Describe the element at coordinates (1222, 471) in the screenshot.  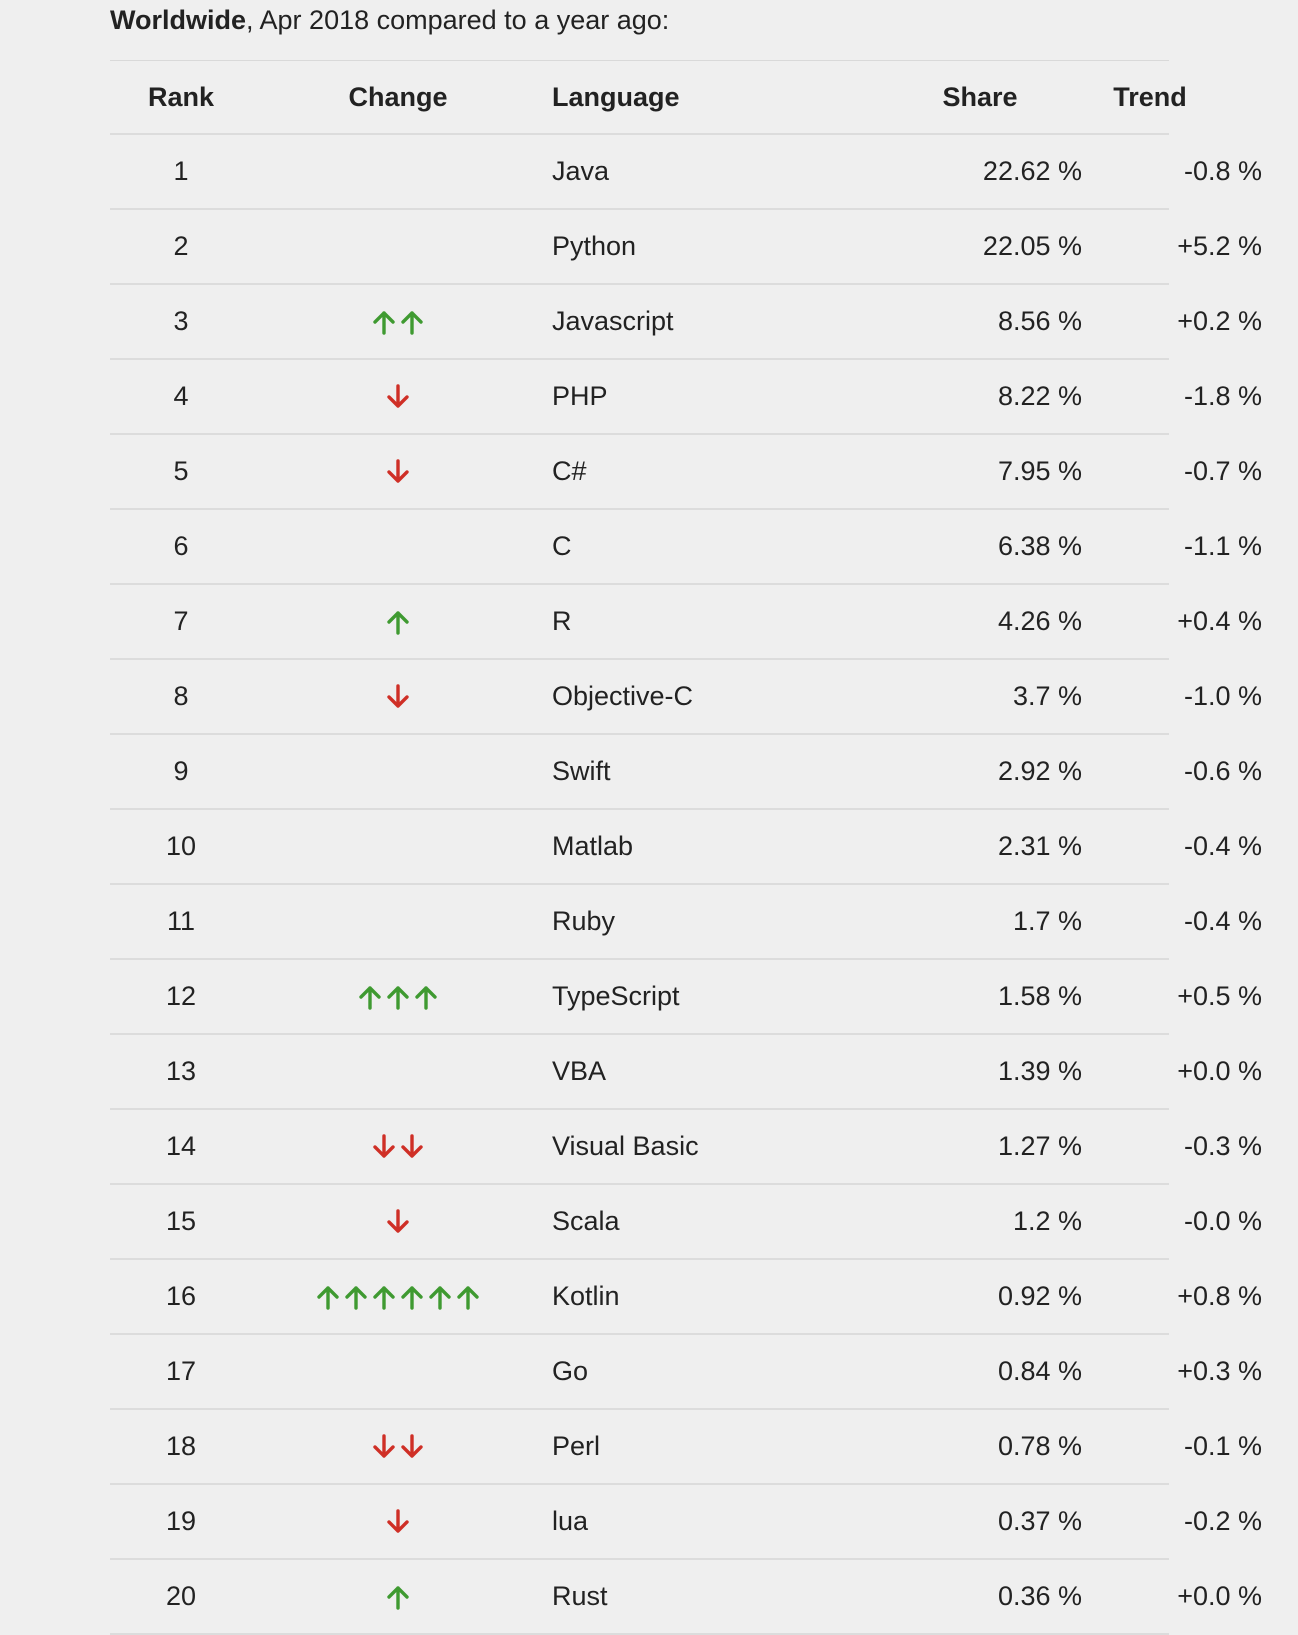
I see `trend-cell: -0.7 %` at that location.